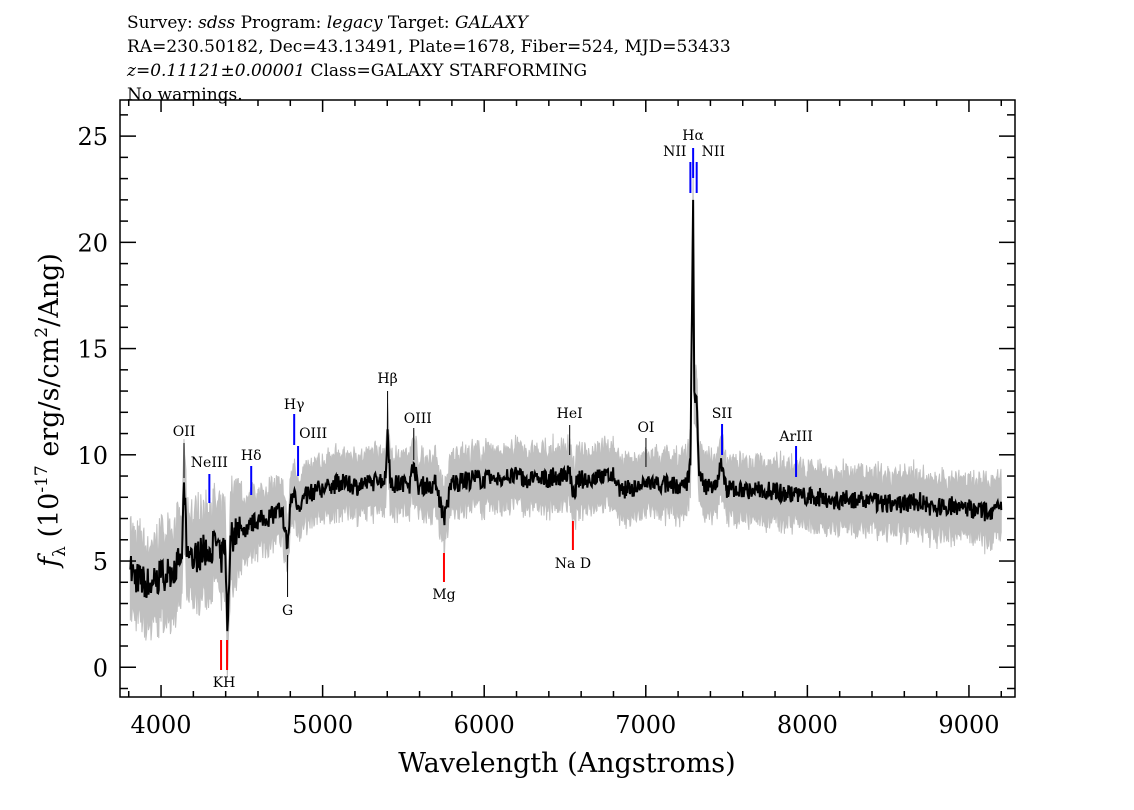 Image resolution: width=1134 pixels, height=810 pixels. Describe the element at coordinates (443, 595) in the screenshot. I see `marker-label: Mg` at that location.